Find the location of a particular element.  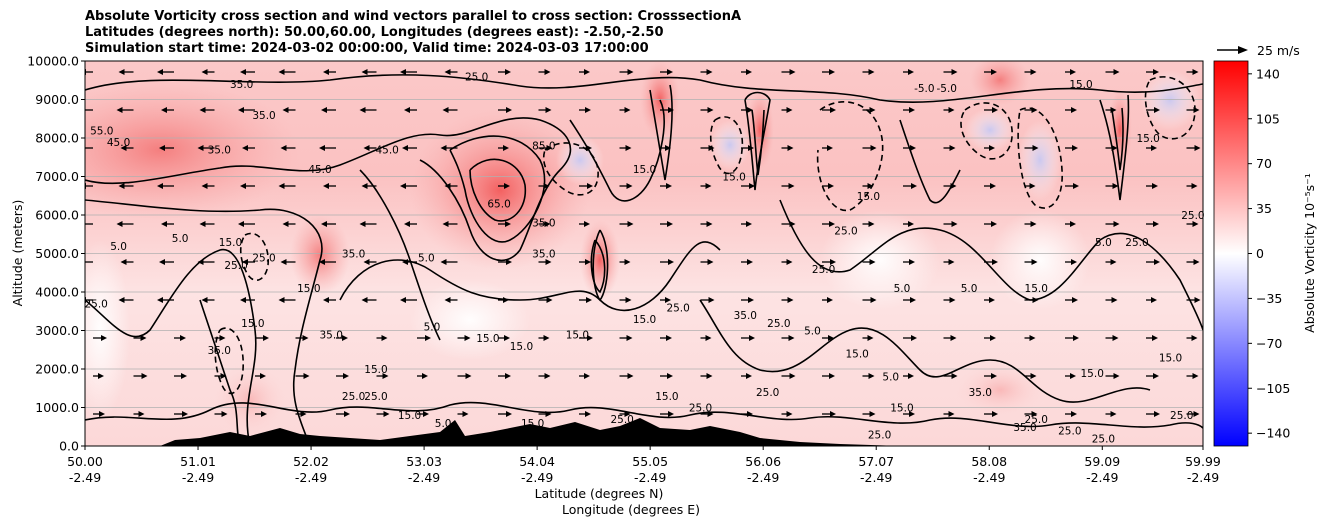

y-tick-label: 0.0 is located at coordinates (69, 446).